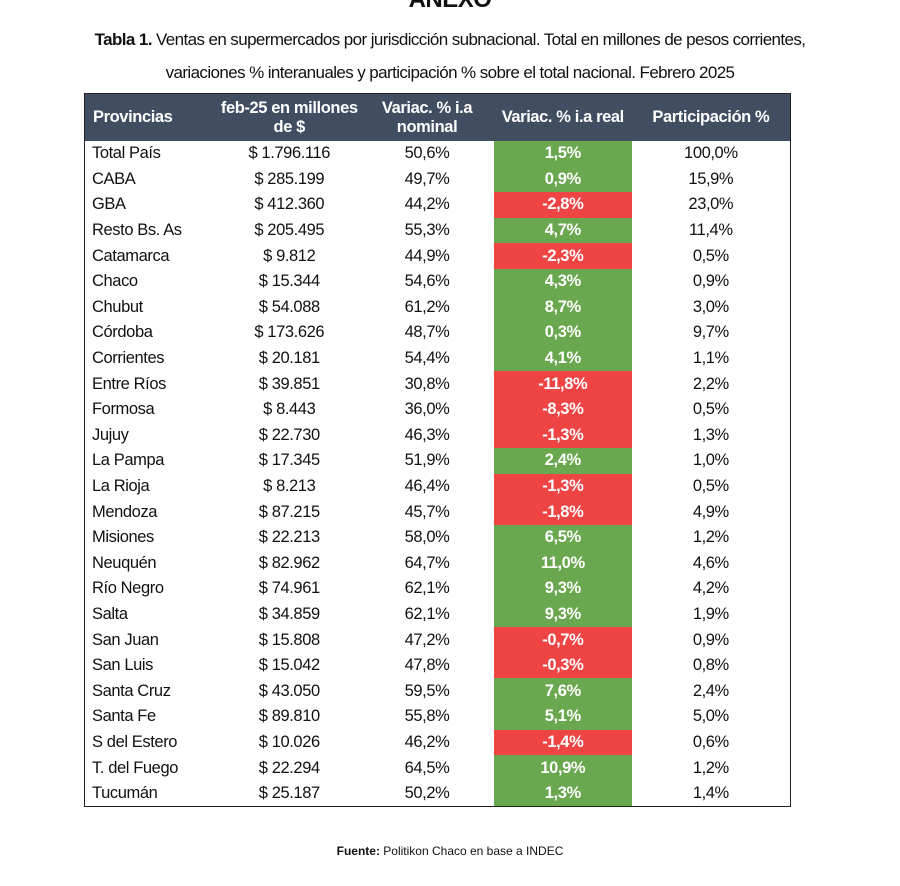 This screenshot has height=886, width=900. Describe the element at coordinates (562, 307) in the screenshot. I see `cell-real: 8,7%` at that location.